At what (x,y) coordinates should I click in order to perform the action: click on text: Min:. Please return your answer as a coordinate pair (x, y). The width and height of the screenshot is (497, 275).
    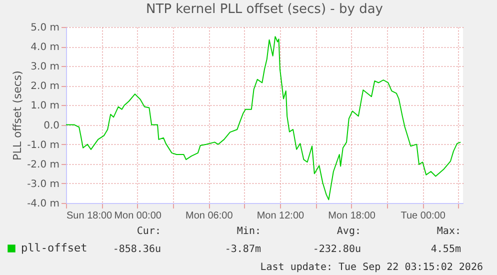
    Looking at the image, I should click on (248, 231).